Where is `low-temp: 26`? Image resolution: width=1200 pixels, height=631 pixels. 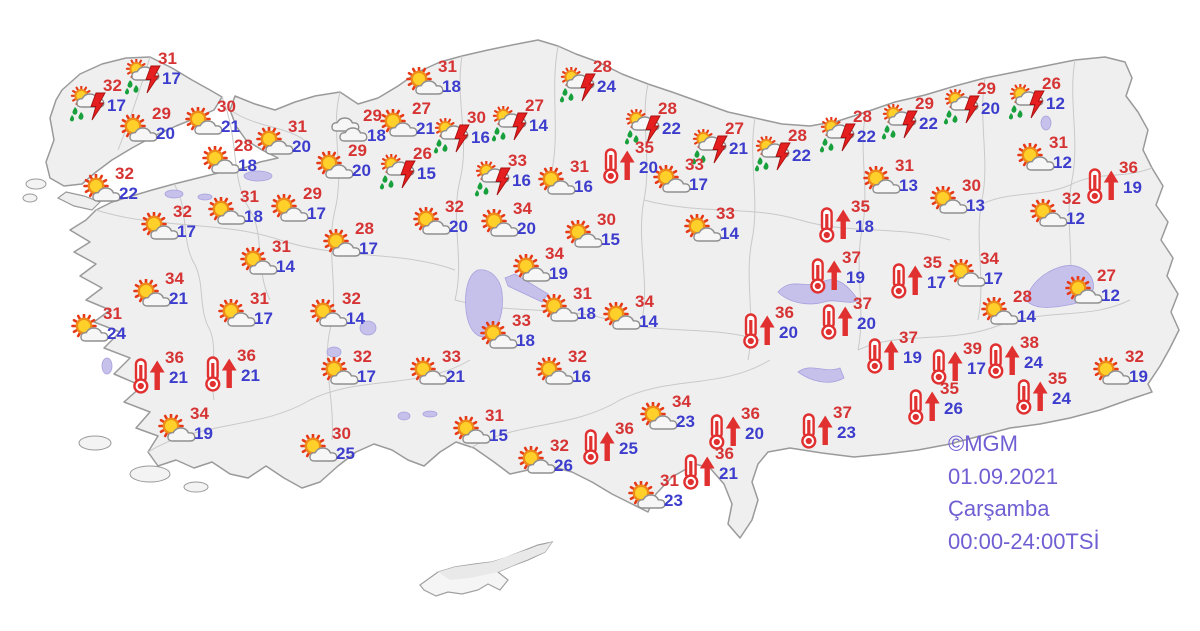
low-temp: 26 is located at coordinates (563, 465).